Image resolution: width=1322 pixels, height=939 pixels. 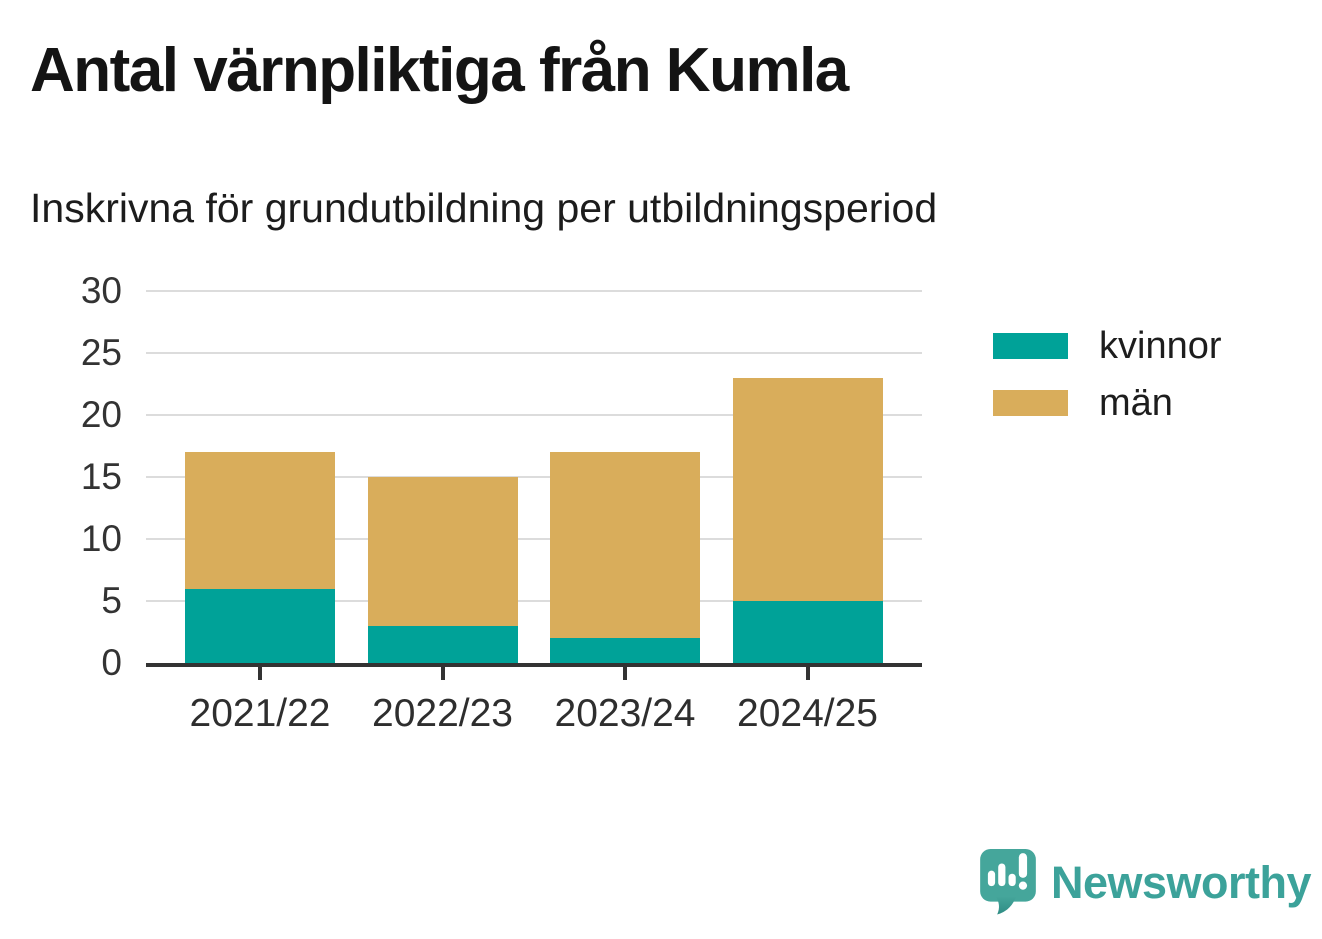 What do you see at coordinates (101, 414) in the screenshot?
I see `y-axis-label: 20` at bounding box center [101, 414].